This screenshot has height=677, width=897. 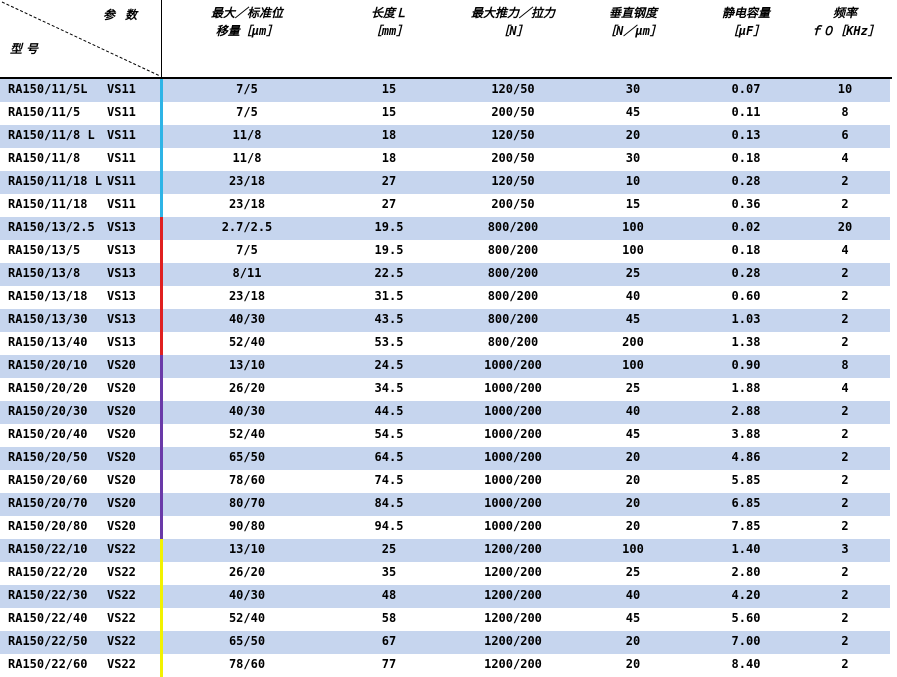 I want to click on force-cell: 800/200, so click(x=513, y=296).